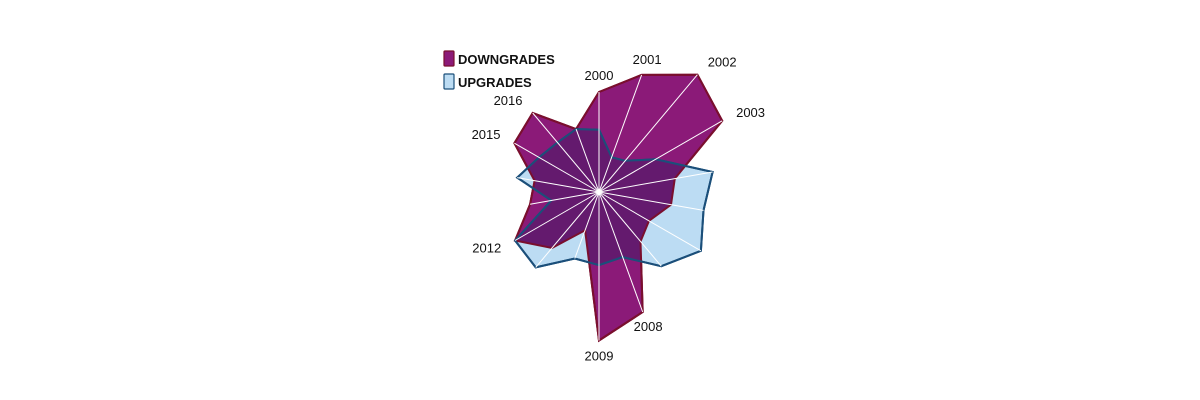 This screenshot has width=1200, height=400. What do you see at coordinates (449, 58) in the screenshot?
I see `legend-swatch-downgrades` at bounding box center [449, 58].